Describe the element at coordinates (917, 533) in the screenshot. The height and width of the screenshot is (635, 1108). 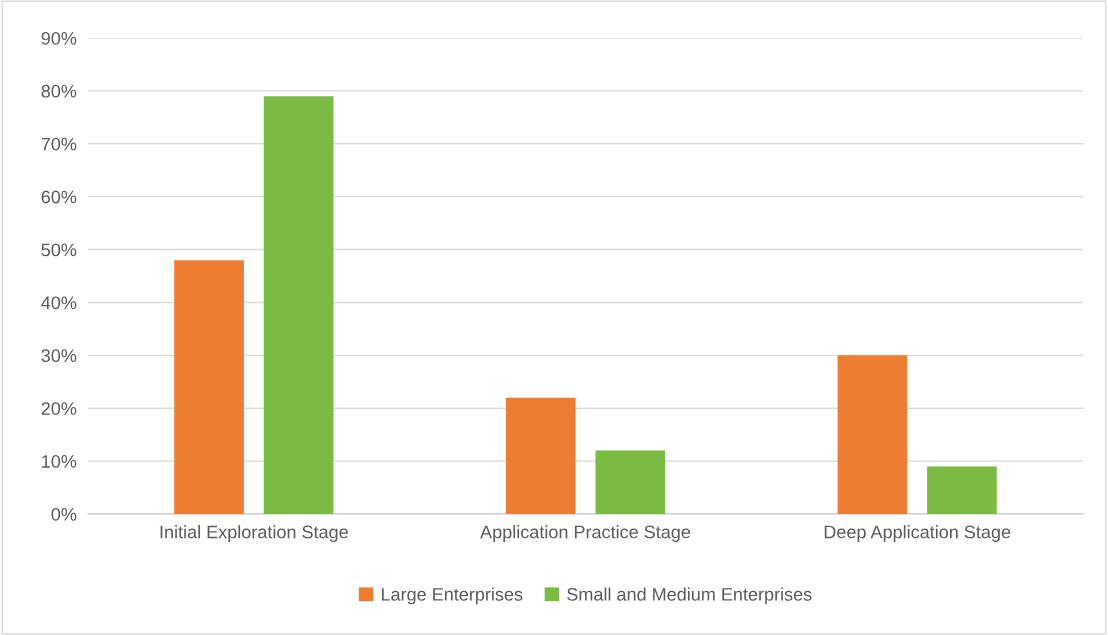
I see `x-tick-label: Deep Application Stage` at that location.